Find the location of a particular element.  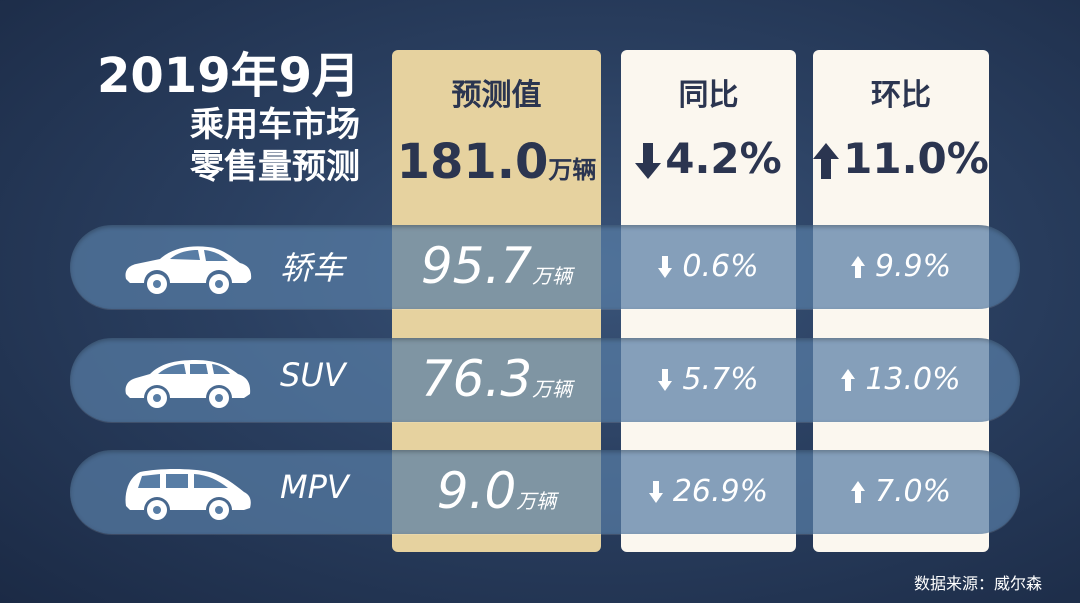

row-forecast-value: 76.3万辆 is located at coordinates (496, 379).